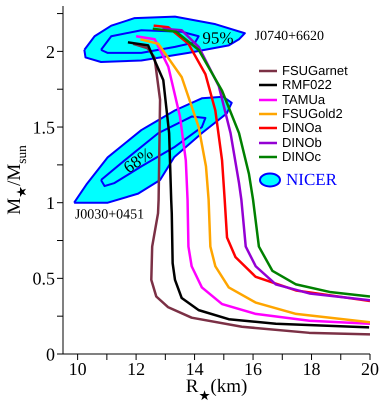 The width and height of the screenshot is (381, 404). Describe the element at coordinates (136, 368) in the screenshot. I see `x-tick-label: 12` at that location.